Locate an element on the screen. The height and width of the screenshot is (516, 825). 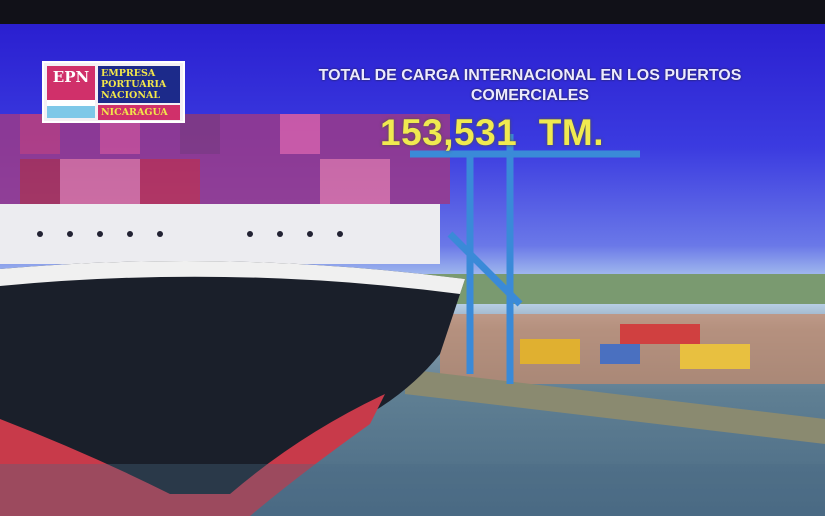
epn-logo: EPN EMPRESA PORTUARIA NACIONAL NICARAGUA is located at coordinates (113, 92).